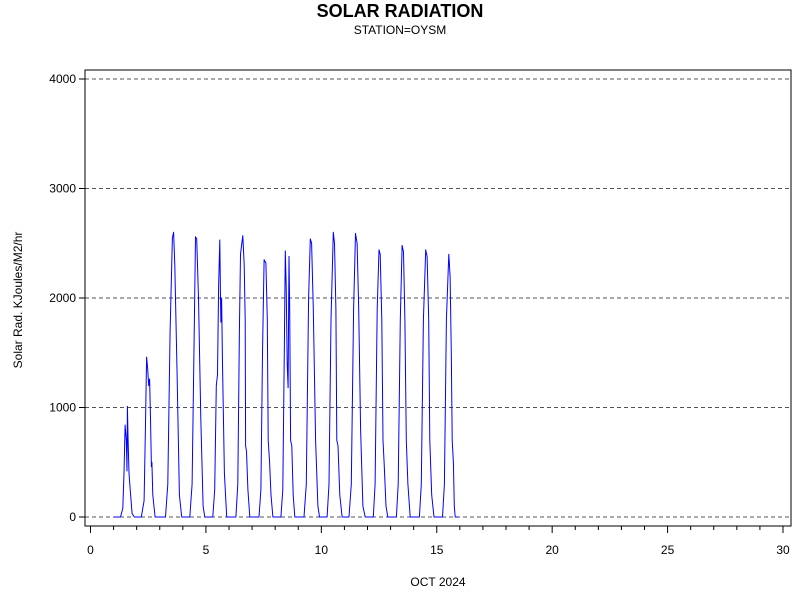 This screenshot has height=600, width=800. I want to click on x-tick-label-0: 0, so click(90, 550).